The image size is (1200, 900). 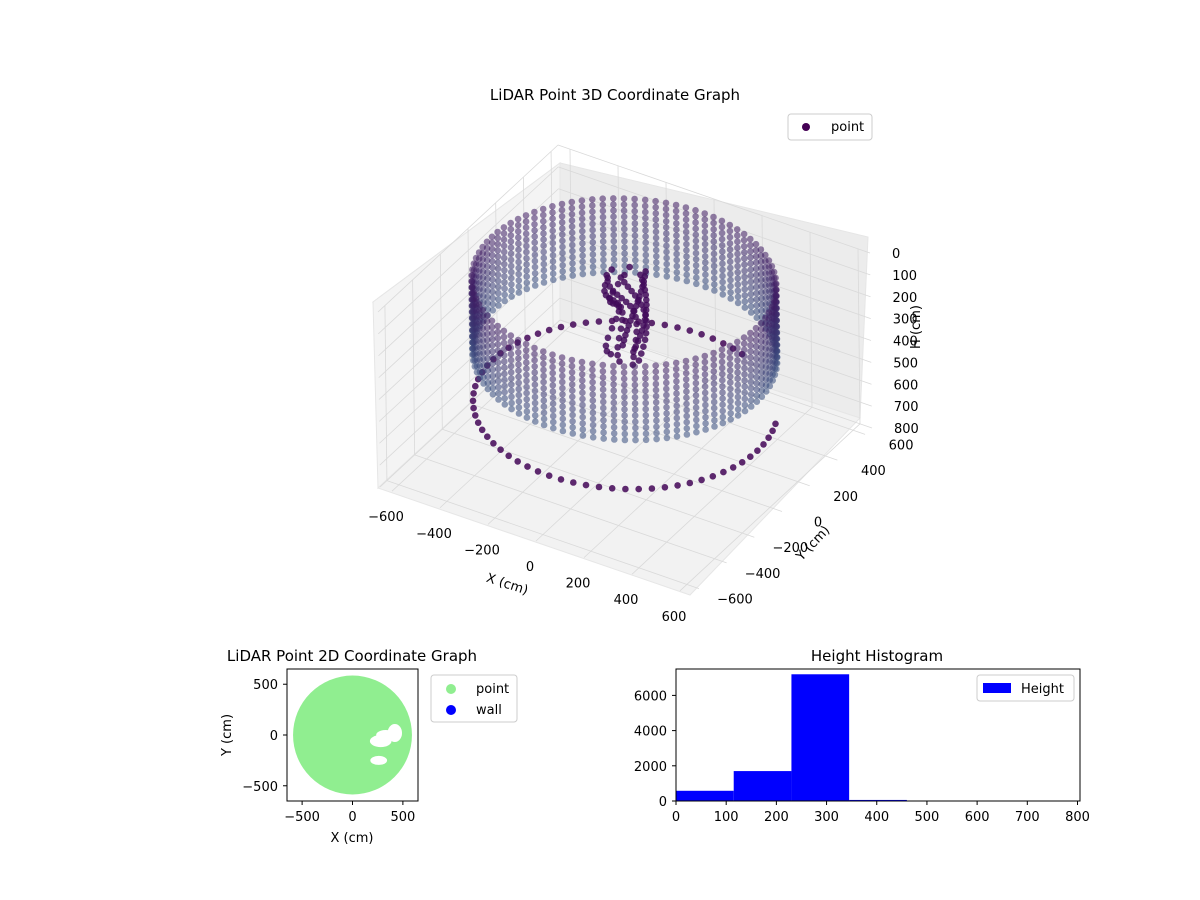 I want to click on legend-2d-label-wall: wall, so click(x=489, y=710).